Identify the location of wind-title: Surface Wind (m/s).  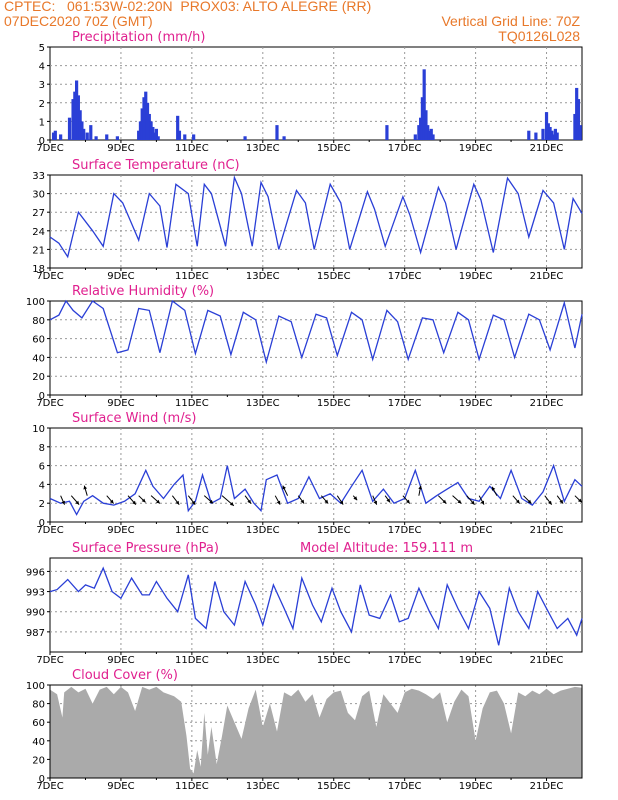
(134, 418).